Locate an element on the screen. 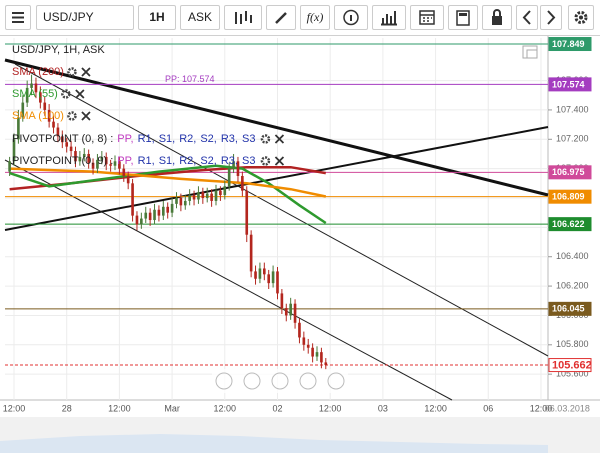  next-button is located at coordinates (551, 17).